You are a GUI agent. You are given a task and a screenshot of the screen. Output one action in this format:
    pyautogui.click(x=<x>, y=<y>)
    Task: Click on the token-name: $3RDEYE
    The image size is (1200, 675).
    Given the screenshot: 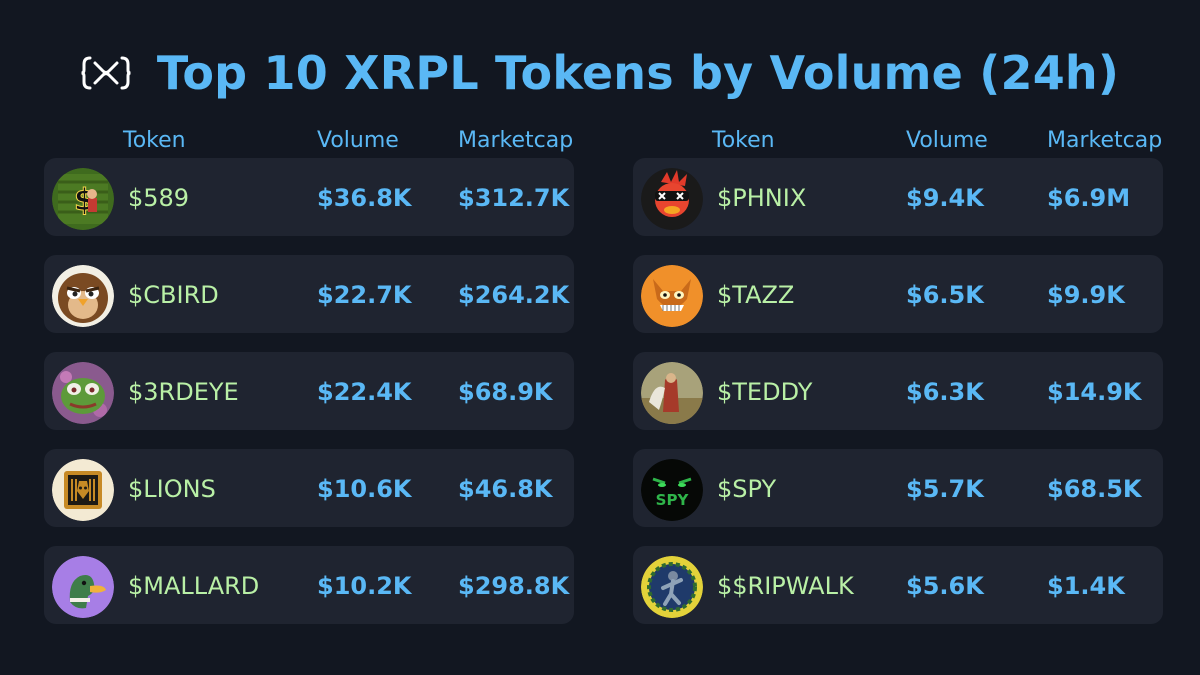 What is the action you would take?
    pyautogui.click(x=183, y=392)
    